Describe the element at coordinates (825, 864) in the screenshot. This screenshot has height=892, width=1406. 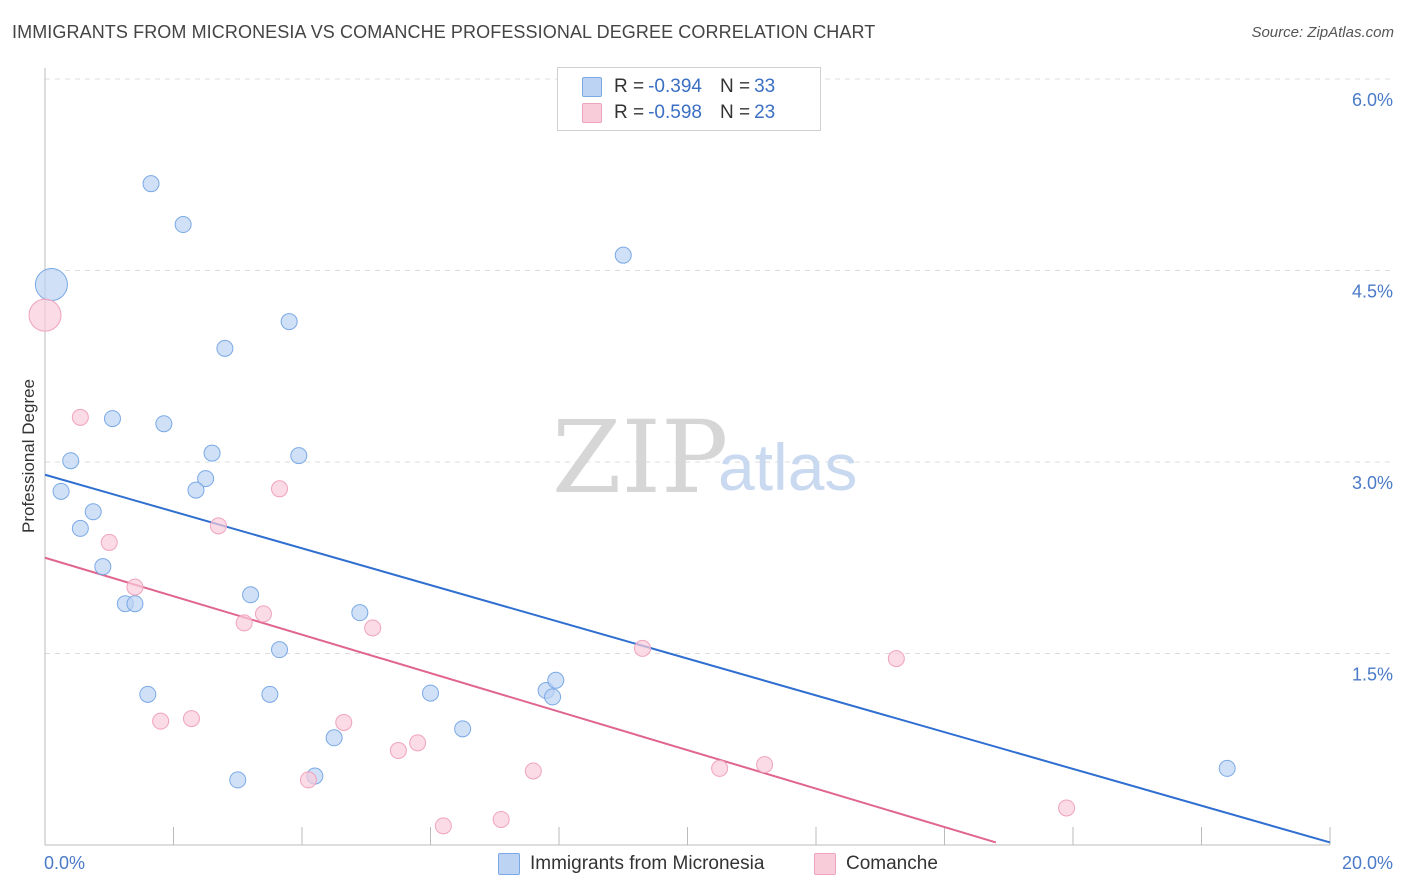
I see `comanche-legend-swatch` at that location.